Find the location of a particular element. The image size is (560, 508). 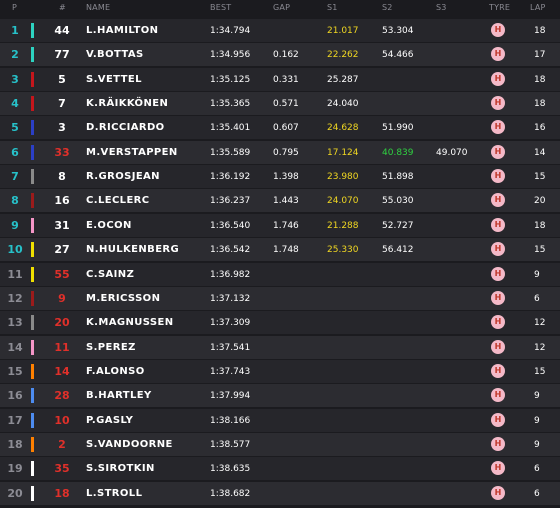

driver-name: K.RÄIKKÖNEN is located at coordinates (127, 103).